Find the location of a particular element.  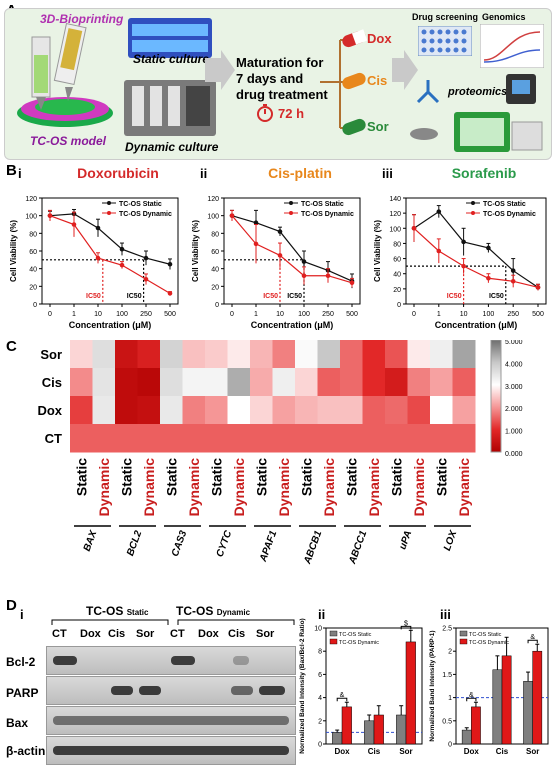

group-dynamic-name: TC-OS is located at coordinates (195, 611).